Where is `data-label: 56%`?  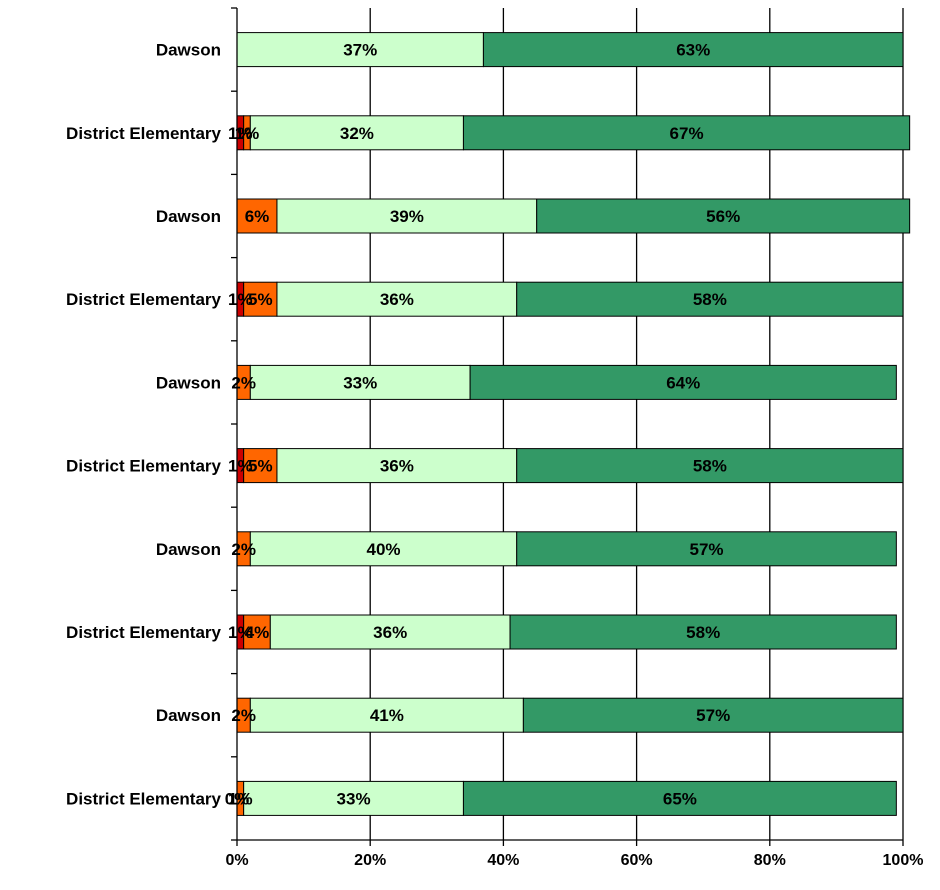
data-label: 56% is located at coordinates (723, 216).